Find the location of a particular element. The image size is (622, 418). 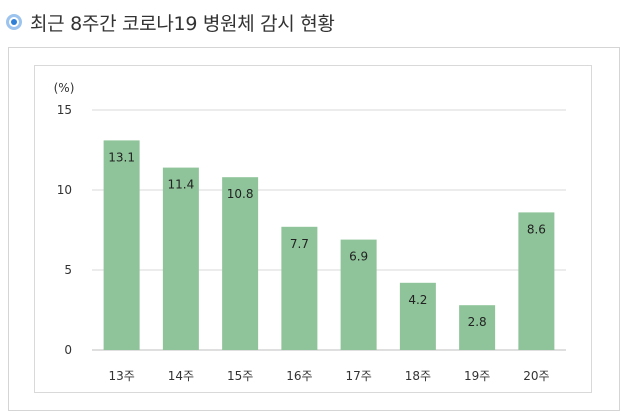

data-label: 11.4 is located at coordinates (181, 185).